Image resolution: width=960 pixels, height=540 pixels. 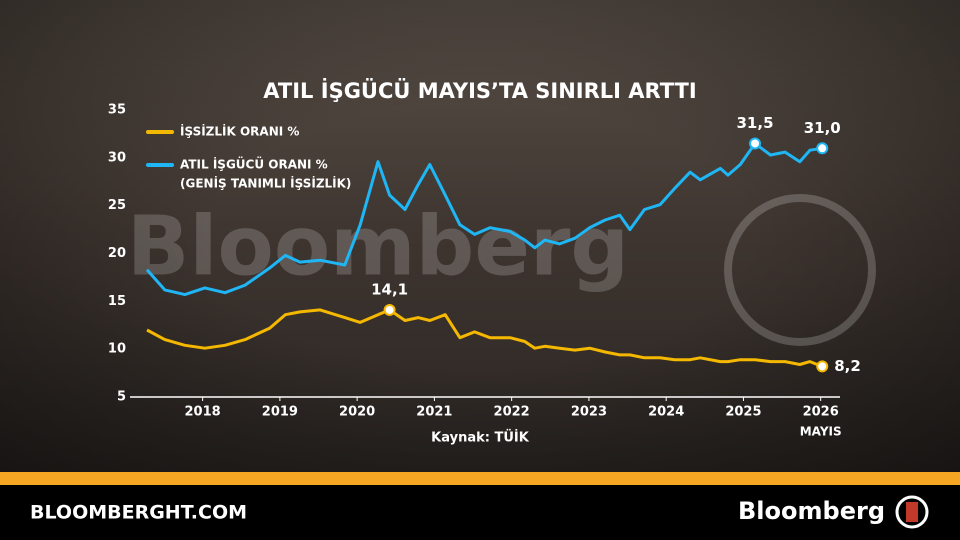 I want to click on footer-logo-mark, so click(x=912, y=512).